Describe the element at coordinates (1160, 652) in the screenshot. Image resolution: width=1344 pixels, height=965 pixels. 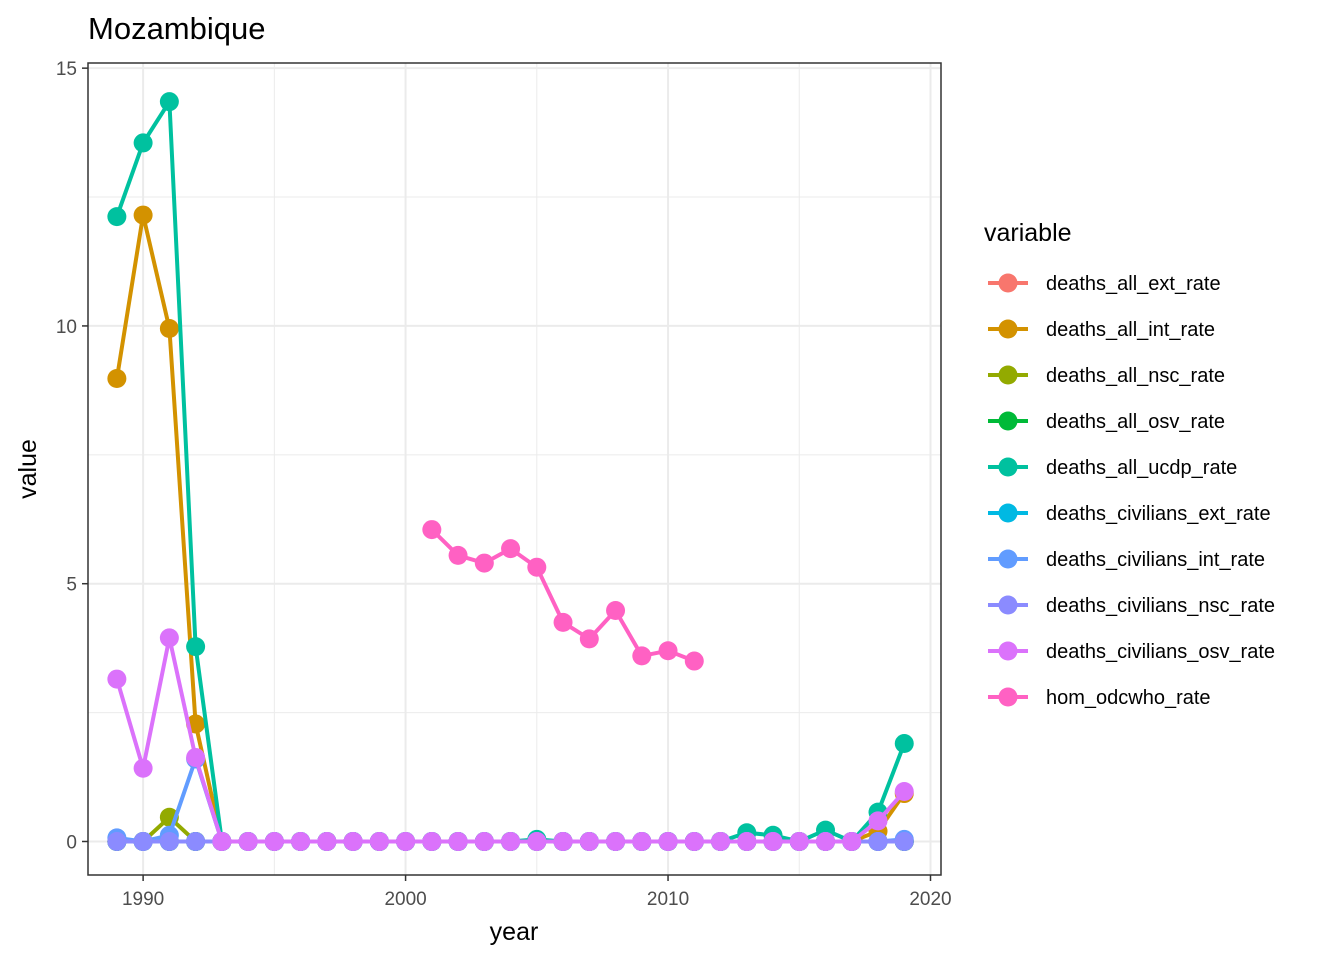
I see `legend-label: deaths_civilians_osv_rate` at that location.